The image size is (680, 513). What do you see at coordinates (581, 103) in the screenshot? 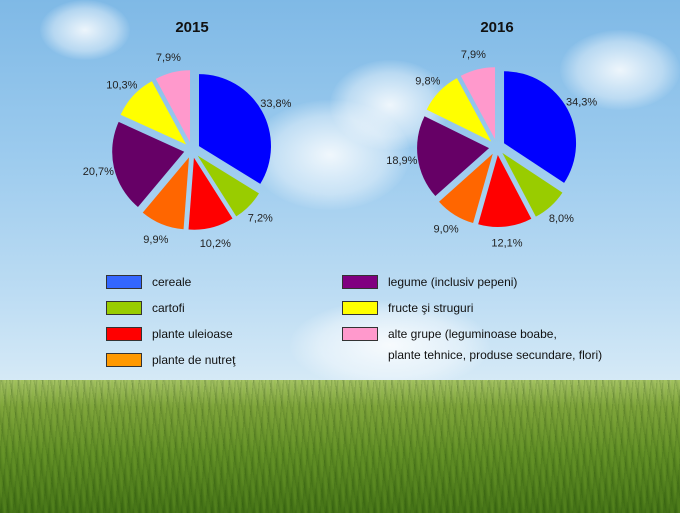
I see `slice-label: 34,3%` at bounding box center [581, 103].